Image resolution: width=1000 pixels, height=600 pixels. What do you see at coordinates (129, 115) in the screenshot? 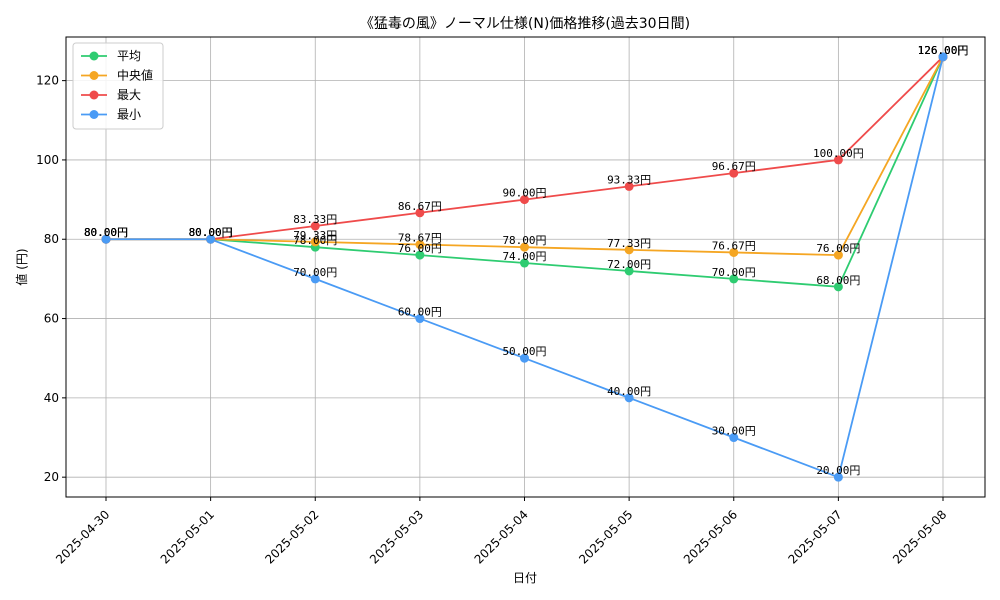
I see `legend-label: 最小` at bounding box center [129, 115].